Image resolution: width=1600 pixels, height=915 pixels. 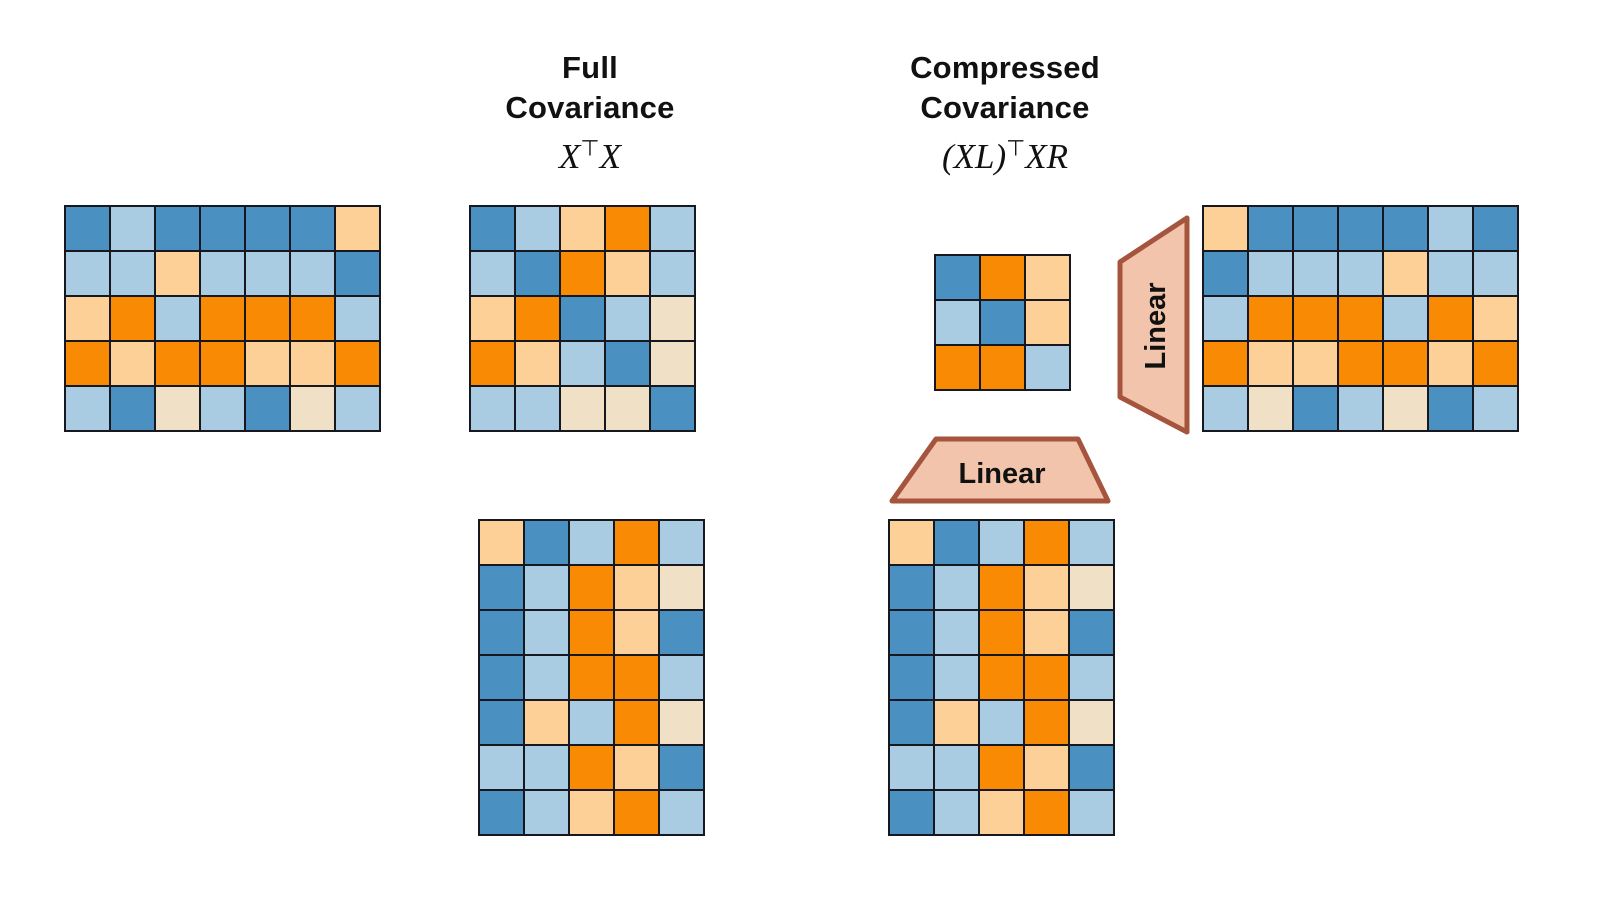 What do you see at coordinates (570, 156) in the screenshot?
I see `formula-base: X` at bounding box center [570, 156].